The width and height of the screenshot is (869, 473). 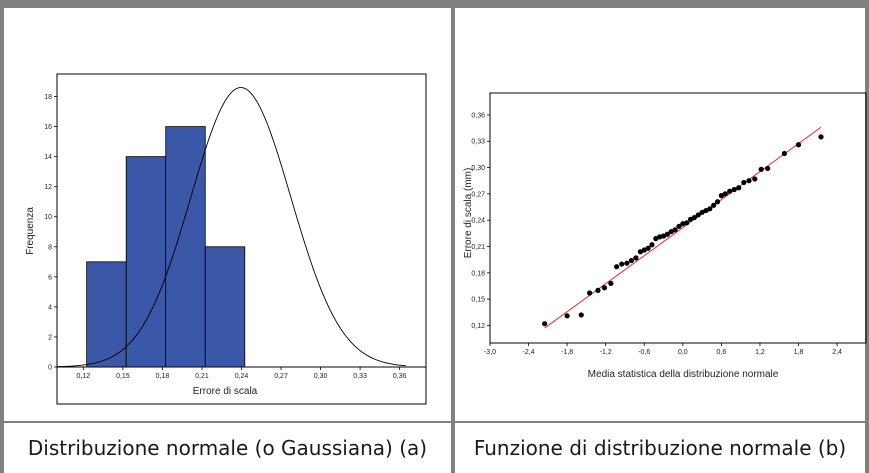 What do you see at coordinates (50, 368) in the screenshot?
I see `histogram-y-tick-label: 0` at bounding box center [50, 368].